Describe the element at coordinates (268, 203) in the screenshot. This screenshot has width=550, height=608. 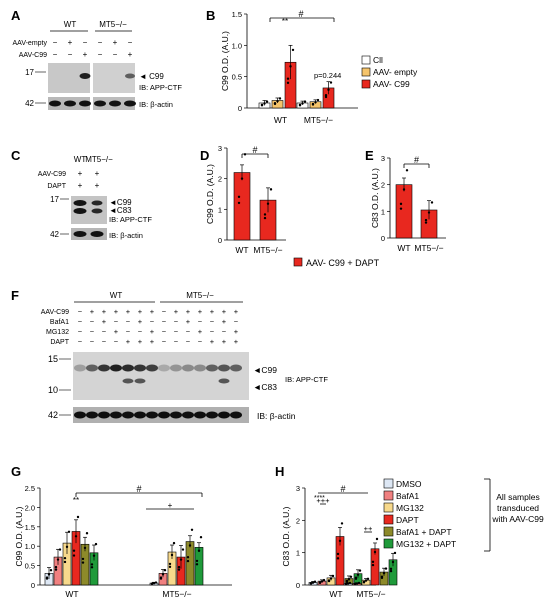
I see `chart-d-data-point` at that location.